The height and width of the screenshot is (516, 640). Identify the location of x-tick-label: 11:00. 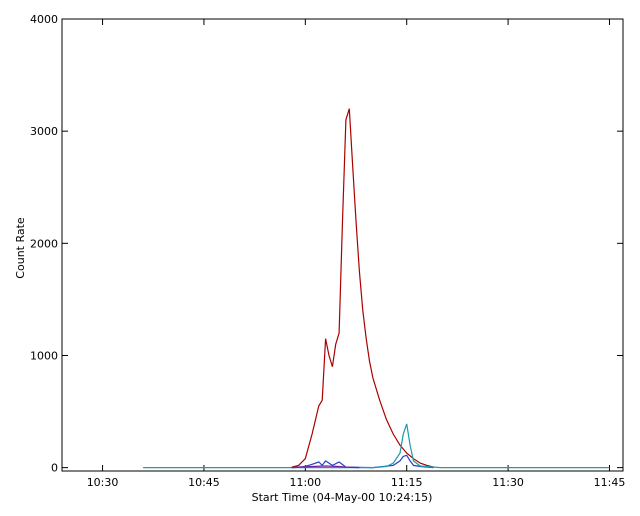
(305, 482).